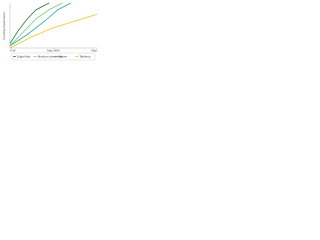 The height and width of the screenshot is (240, 320). Describe the element at coordinates (94, 50) in the screenshot. I see `x-tick-label: Max` at that location.